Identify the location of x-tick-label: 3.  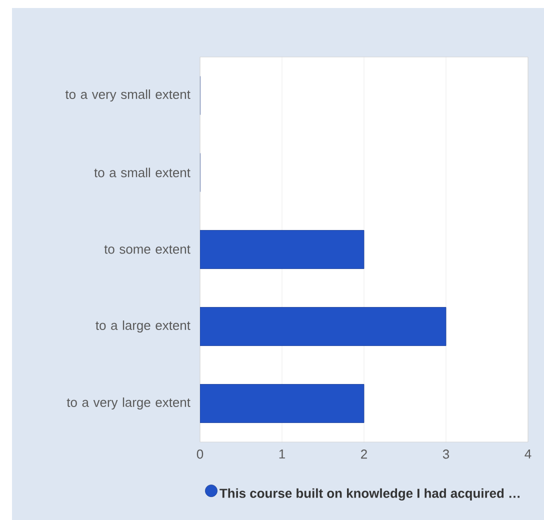
(446, 454).